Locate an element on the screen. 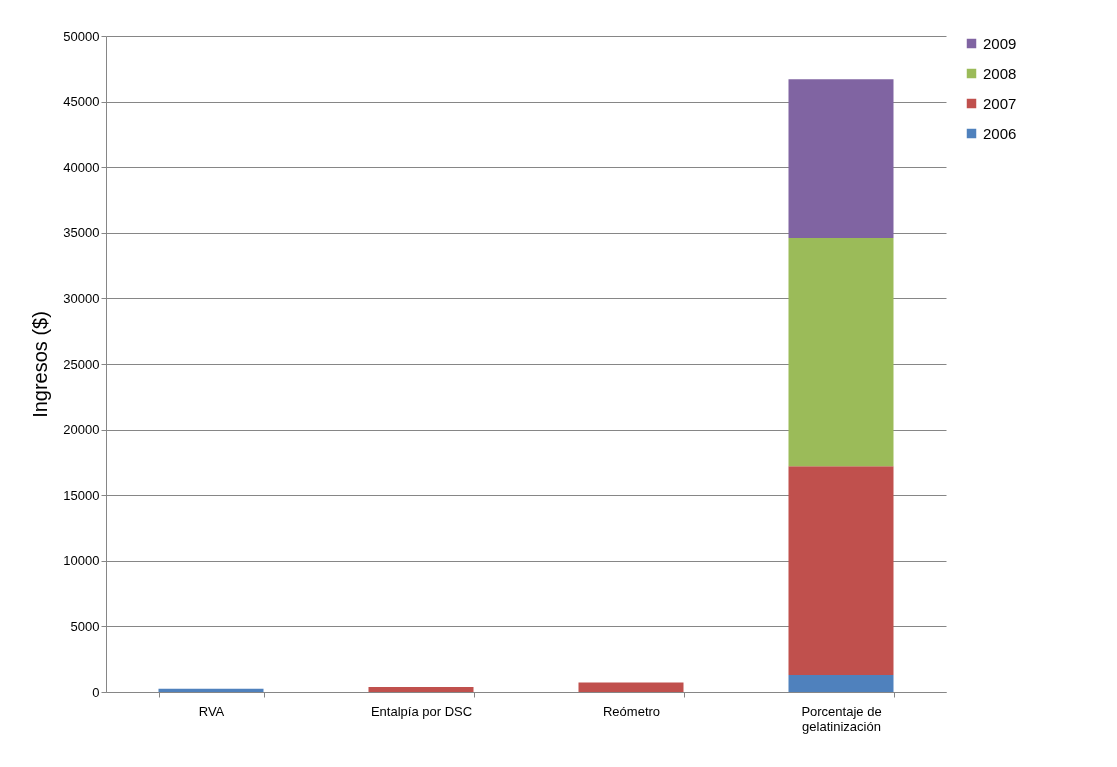 This screenshot has height=767, width=1117. y-tick-label: 0 is located at coordinates (96, 692).